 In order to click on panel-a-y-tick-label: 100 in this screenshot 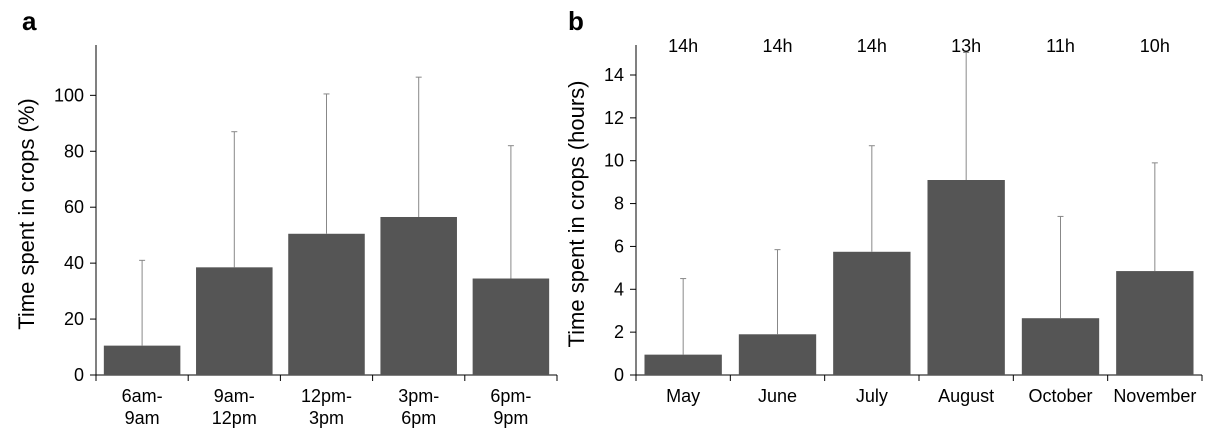, I will do `click(69, 95)`.